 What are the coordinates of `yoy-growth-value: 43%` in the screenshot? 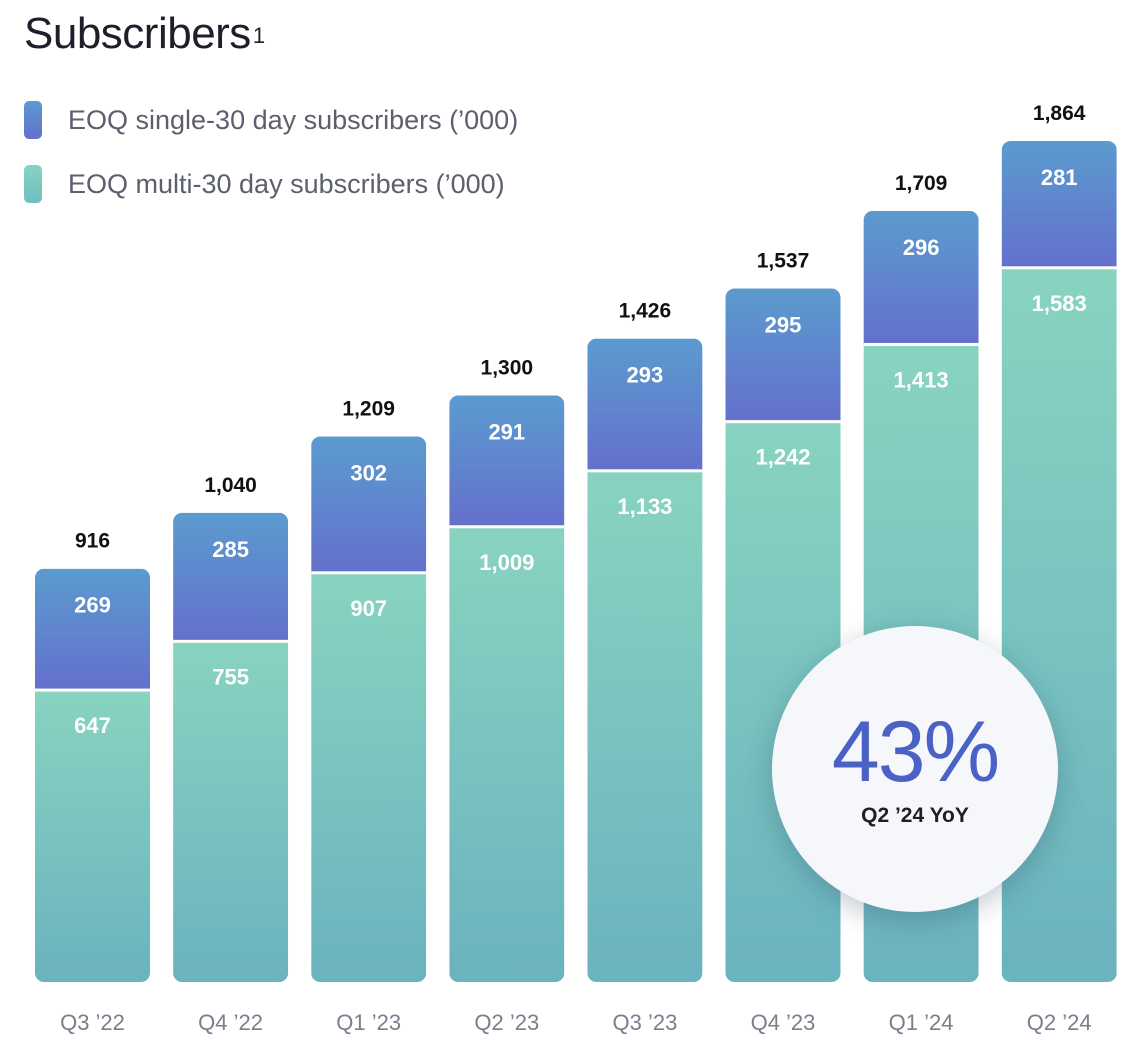 It's located at (915, 752).